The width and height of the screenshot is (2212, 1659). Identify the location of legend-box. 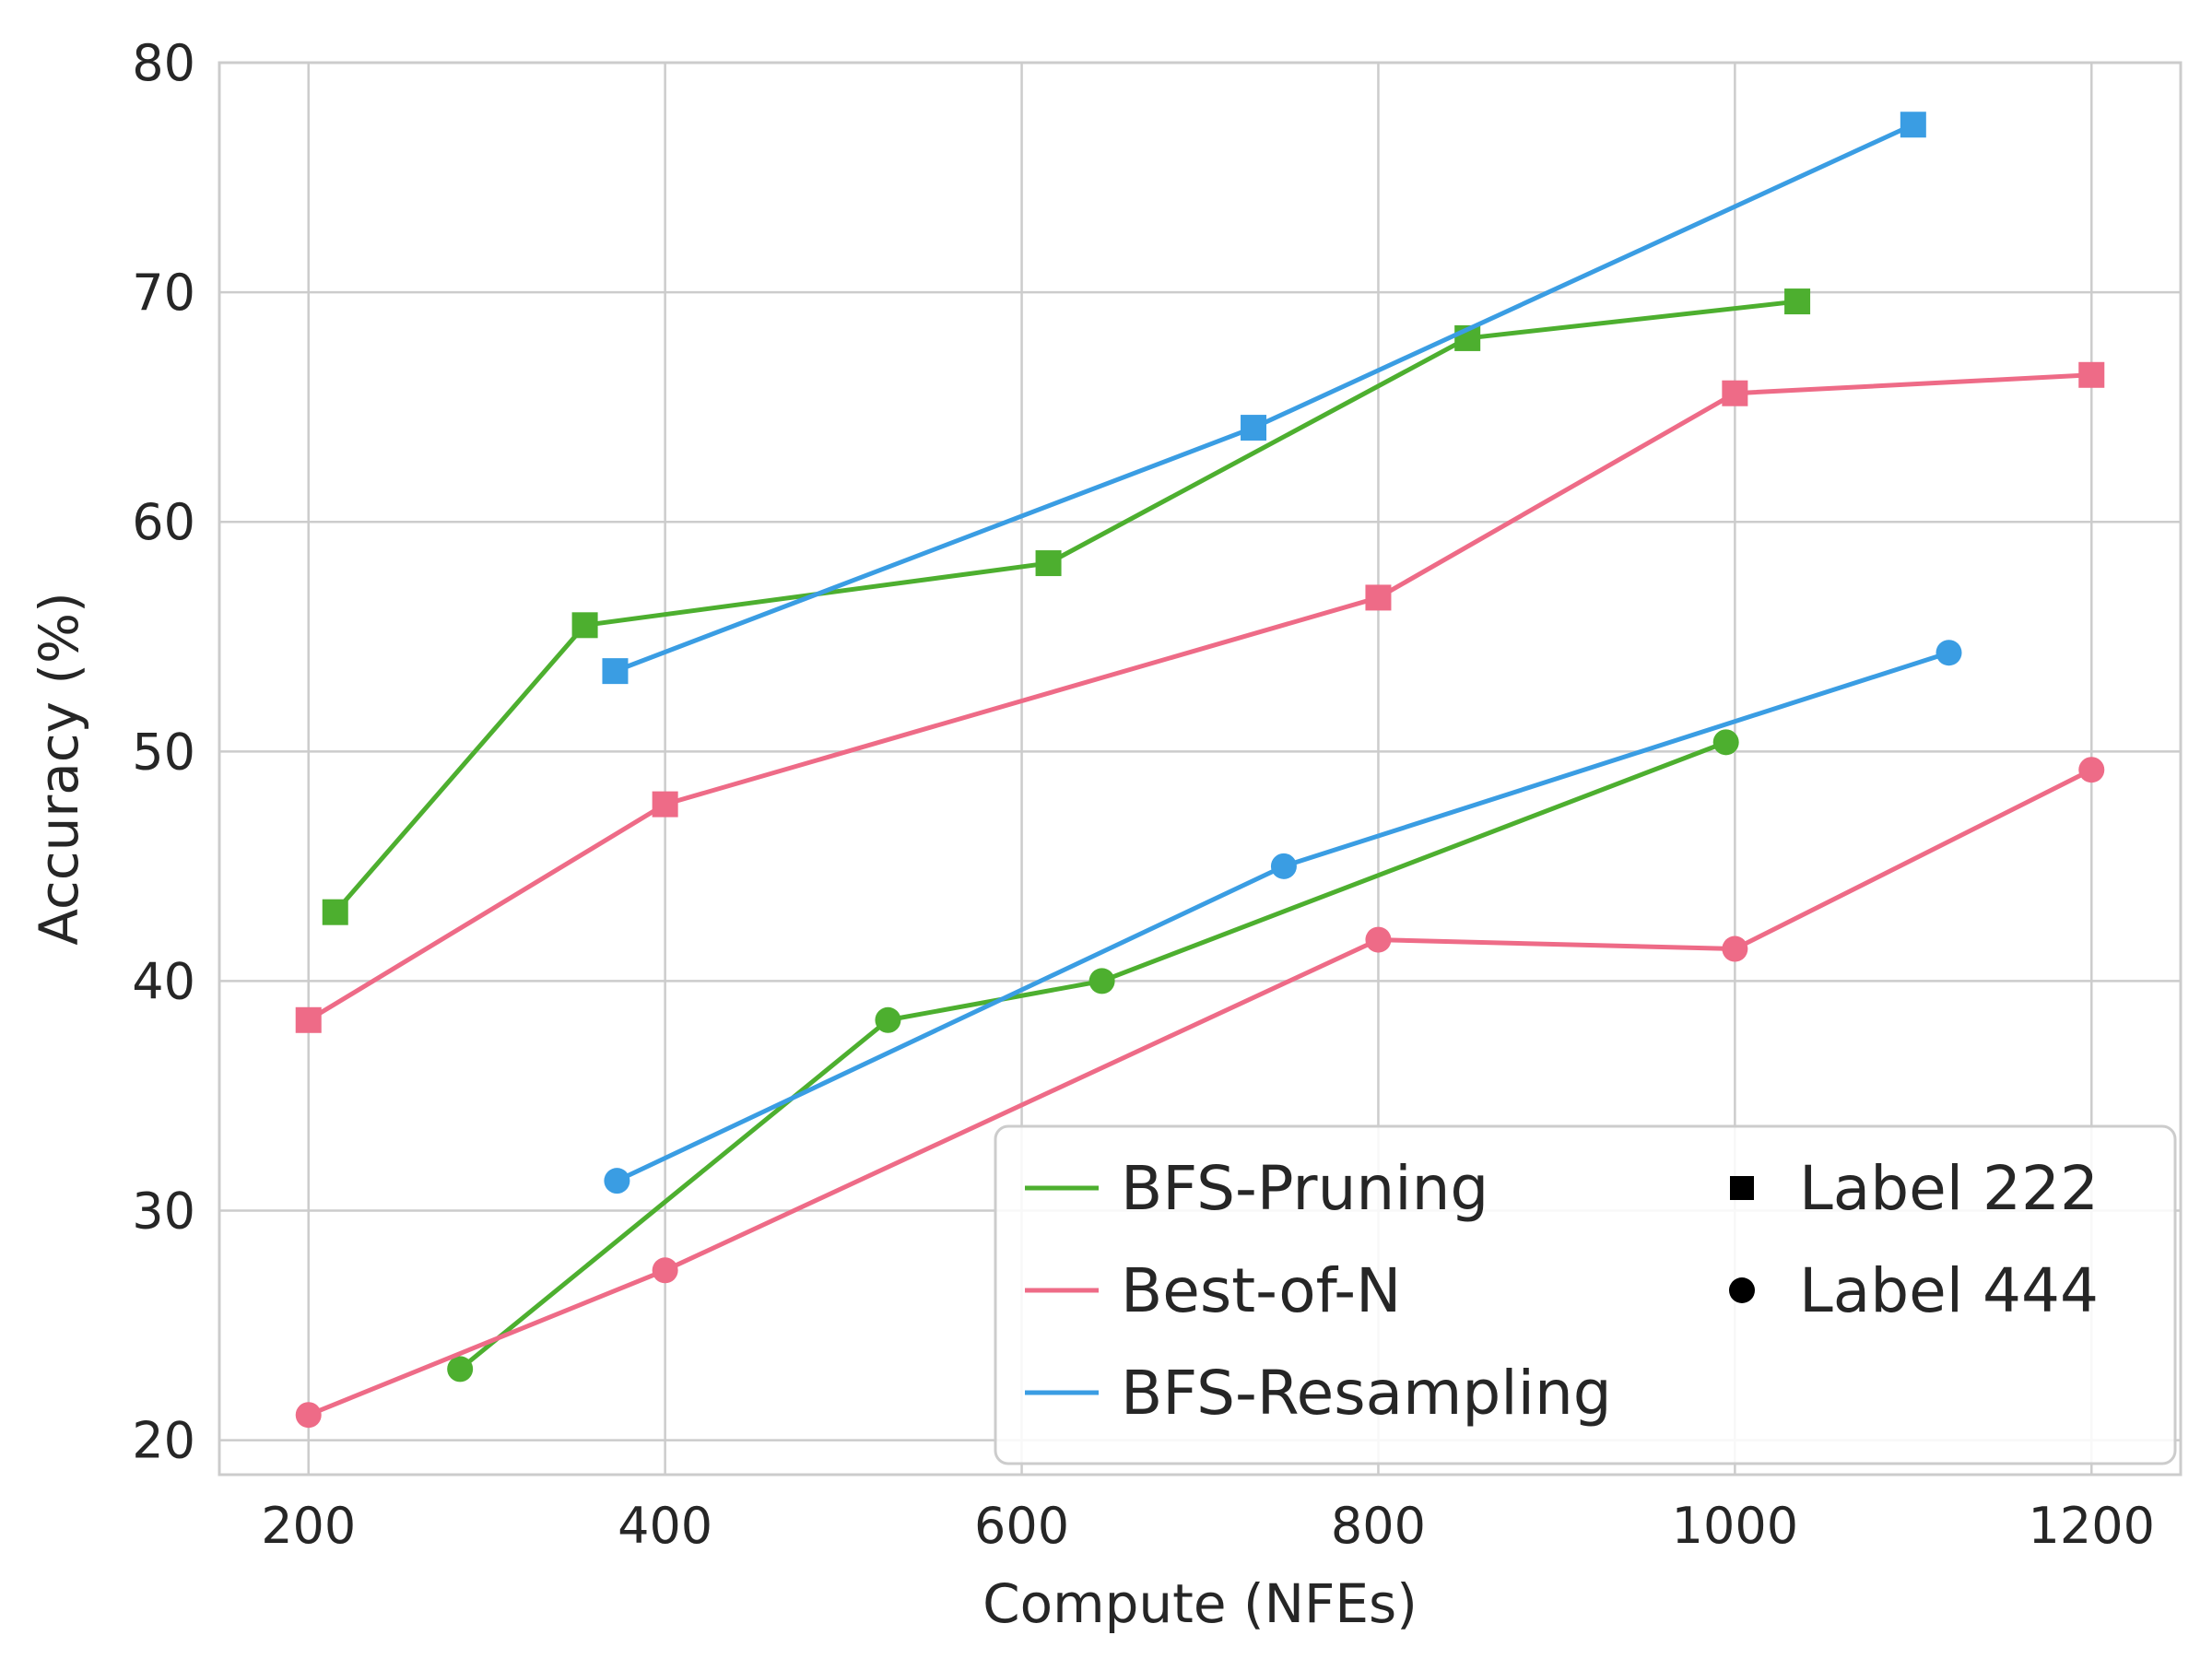
(1585, 1294).